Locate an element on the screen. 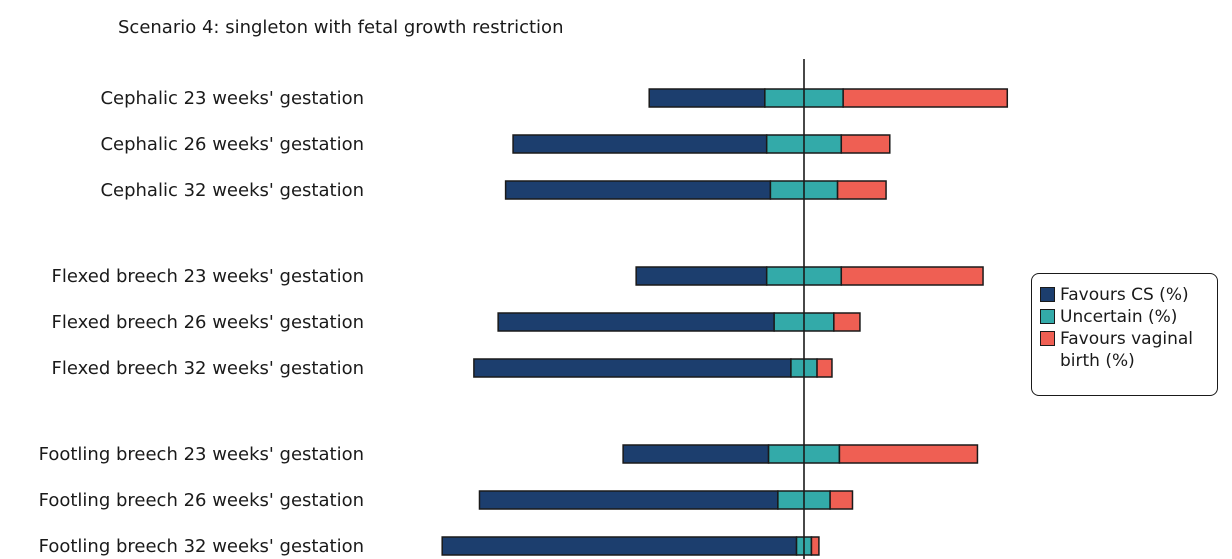  category-label-5: Flexed breech 26 weeks' gestation is located at coordinates (208, 322).